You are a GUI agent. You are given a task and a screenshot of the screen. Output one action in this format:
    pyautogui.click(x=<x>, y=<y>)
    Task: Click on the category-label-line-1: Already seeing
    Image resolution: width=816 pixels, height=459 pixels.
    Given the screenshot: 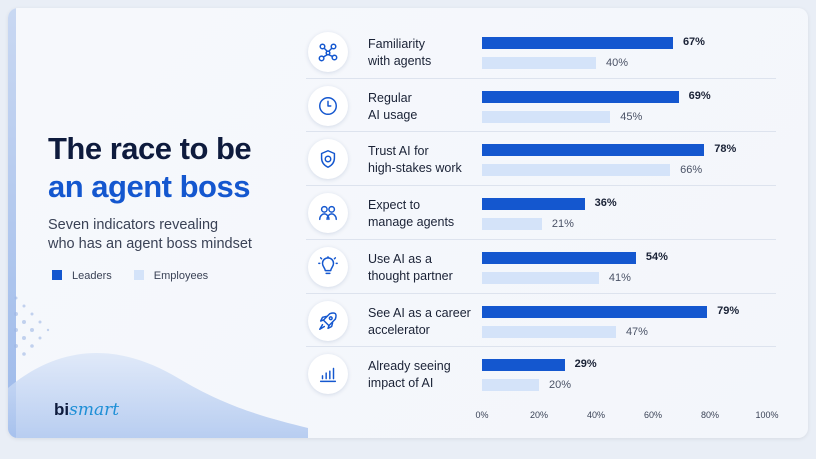 What is the action you would take?
    pyautogui.click(x=409, y=366)
    